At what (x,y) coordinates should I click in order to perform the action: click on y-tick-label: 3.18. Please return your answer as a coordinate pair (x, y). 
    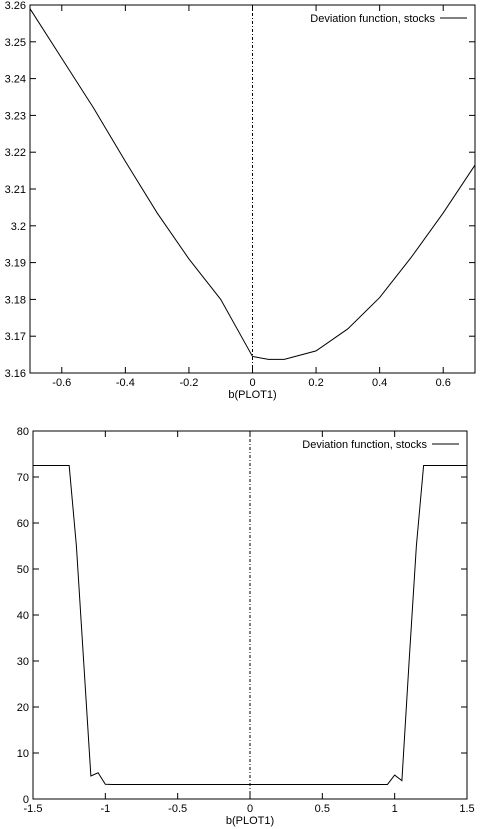
    Looking at the image, I should click on (15, 300).